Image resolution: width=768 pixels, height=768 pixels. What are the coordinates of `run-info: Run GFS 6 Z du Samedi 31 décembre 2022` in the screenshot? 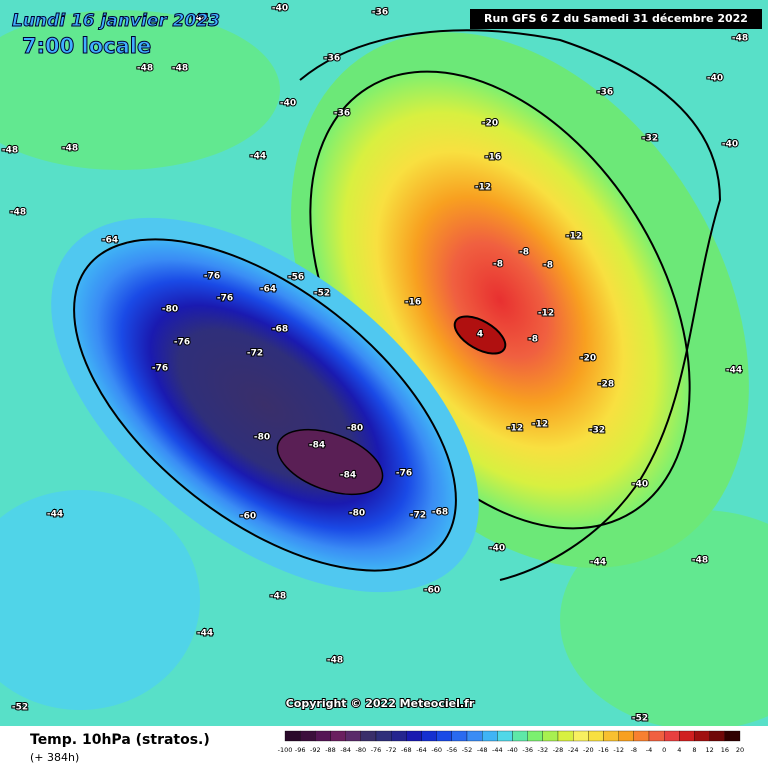 It's located at (616, 18).